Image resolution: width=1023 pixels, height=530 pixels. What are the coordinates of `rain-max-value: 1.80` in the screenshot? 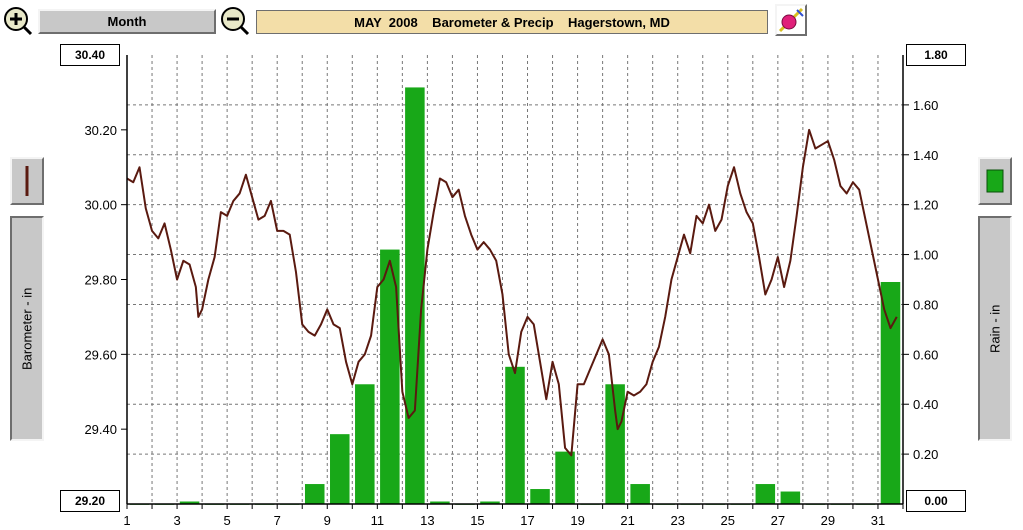 It's located at (936, 55).